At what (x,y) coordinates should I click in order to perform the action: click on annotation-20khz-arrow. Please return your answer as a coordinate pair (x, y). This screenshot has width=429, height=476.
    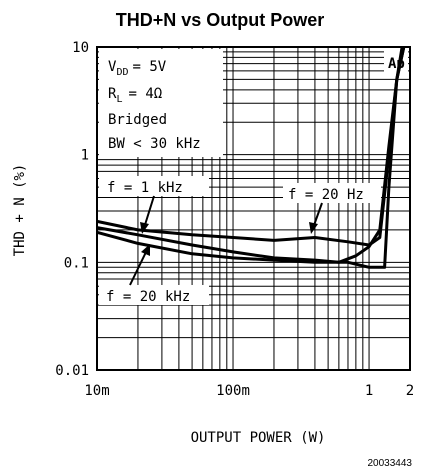
    Looking at the image, I should click on (138, 267).